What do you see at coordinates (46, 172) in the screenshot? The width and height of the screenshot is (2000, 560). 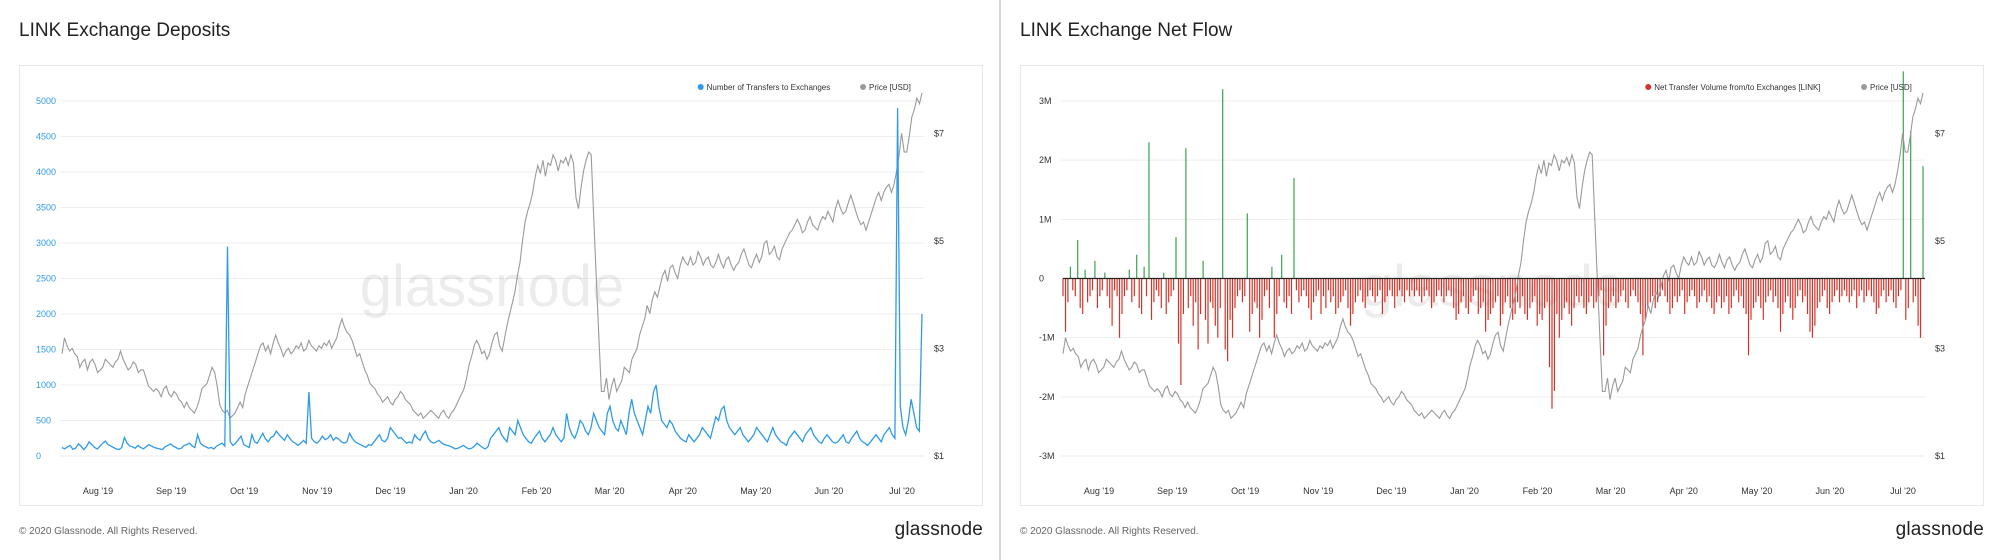 I see `y-left-tick-label: 4000` at bounding box center [46, 172].